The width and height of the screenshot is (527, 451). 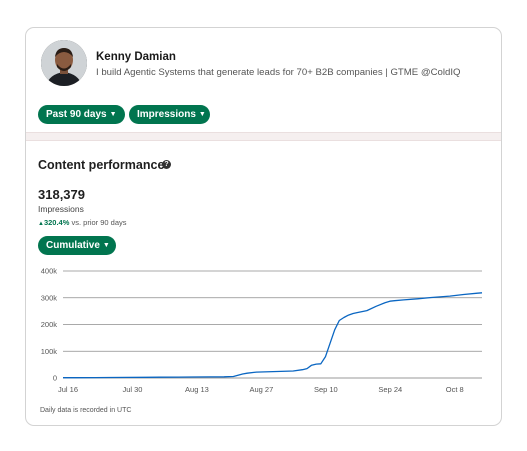 I want to click on section-divider, so click(x=263, y=136).